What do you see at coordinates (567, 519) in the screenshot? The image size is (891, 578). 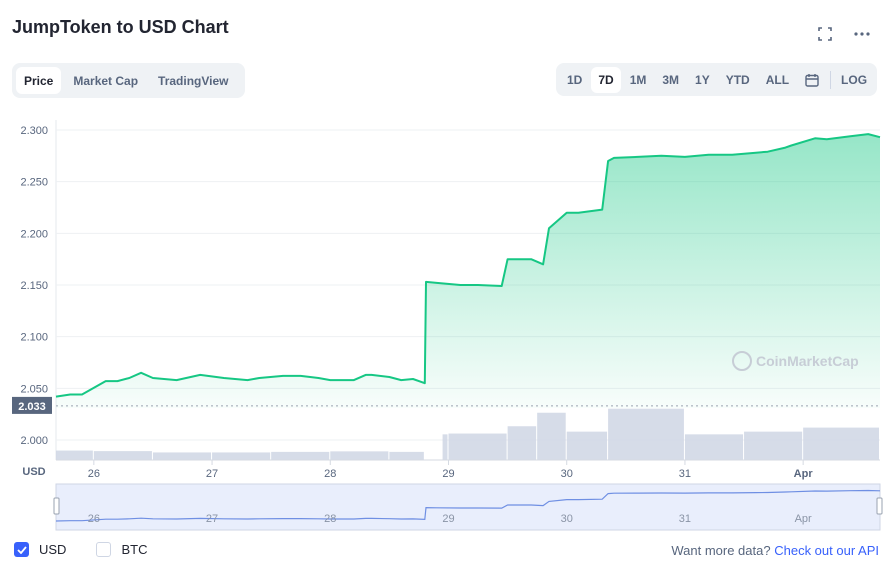 I see `navigator-tick-label: 30` at bounding box center [567, 519].